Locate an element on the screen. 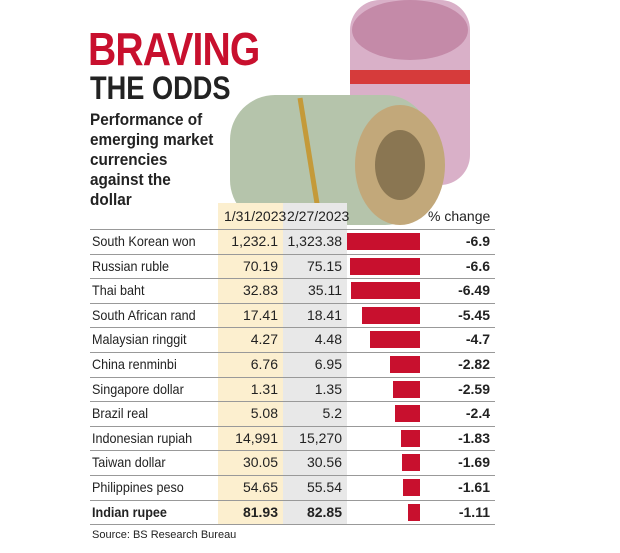 Image resolution: width=620 pixels, height=553 pixels. end-value: 55.54 is located at coordinates (324, 487).